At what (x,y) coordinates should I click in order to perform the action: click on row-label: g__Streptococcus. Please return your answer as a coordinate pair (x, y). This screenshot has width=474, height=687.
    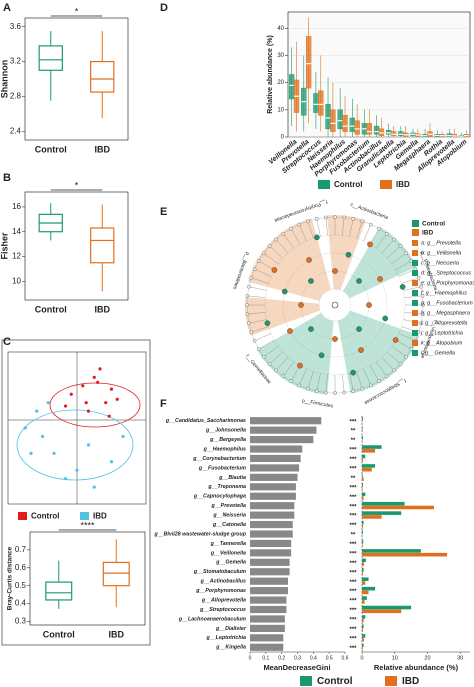
    Looking at the image, I should click on (222, 610).